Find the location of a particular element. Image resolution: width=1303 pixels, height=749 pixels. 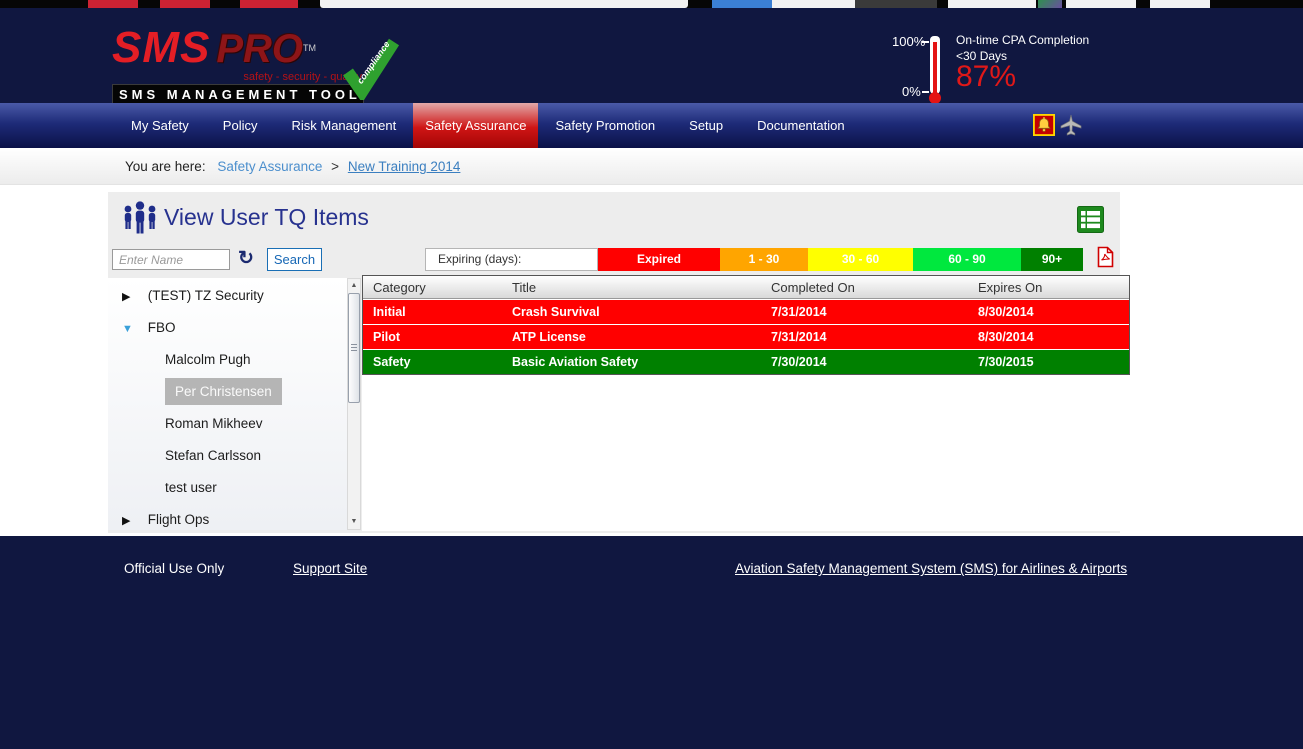

tree-user-label: Roman Mikheev is located at coordinates (214, 423).